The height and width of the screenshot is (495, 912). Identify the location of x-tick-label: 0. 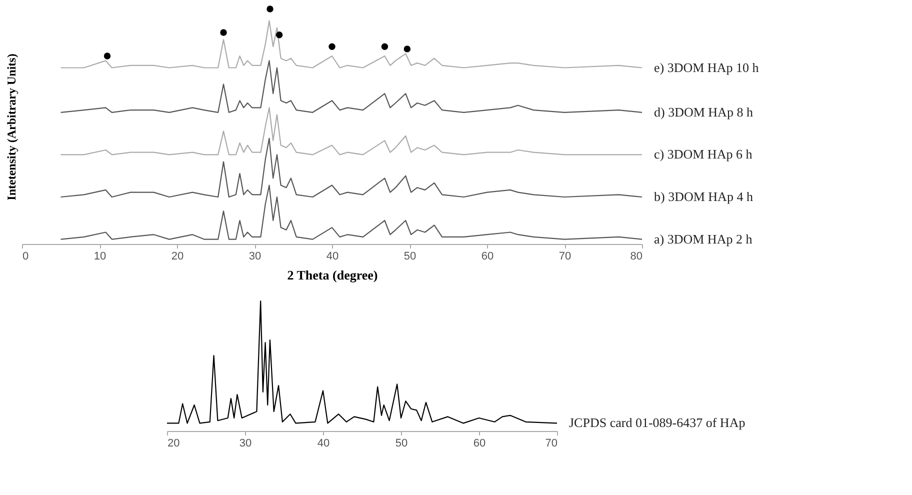
(25, 256).